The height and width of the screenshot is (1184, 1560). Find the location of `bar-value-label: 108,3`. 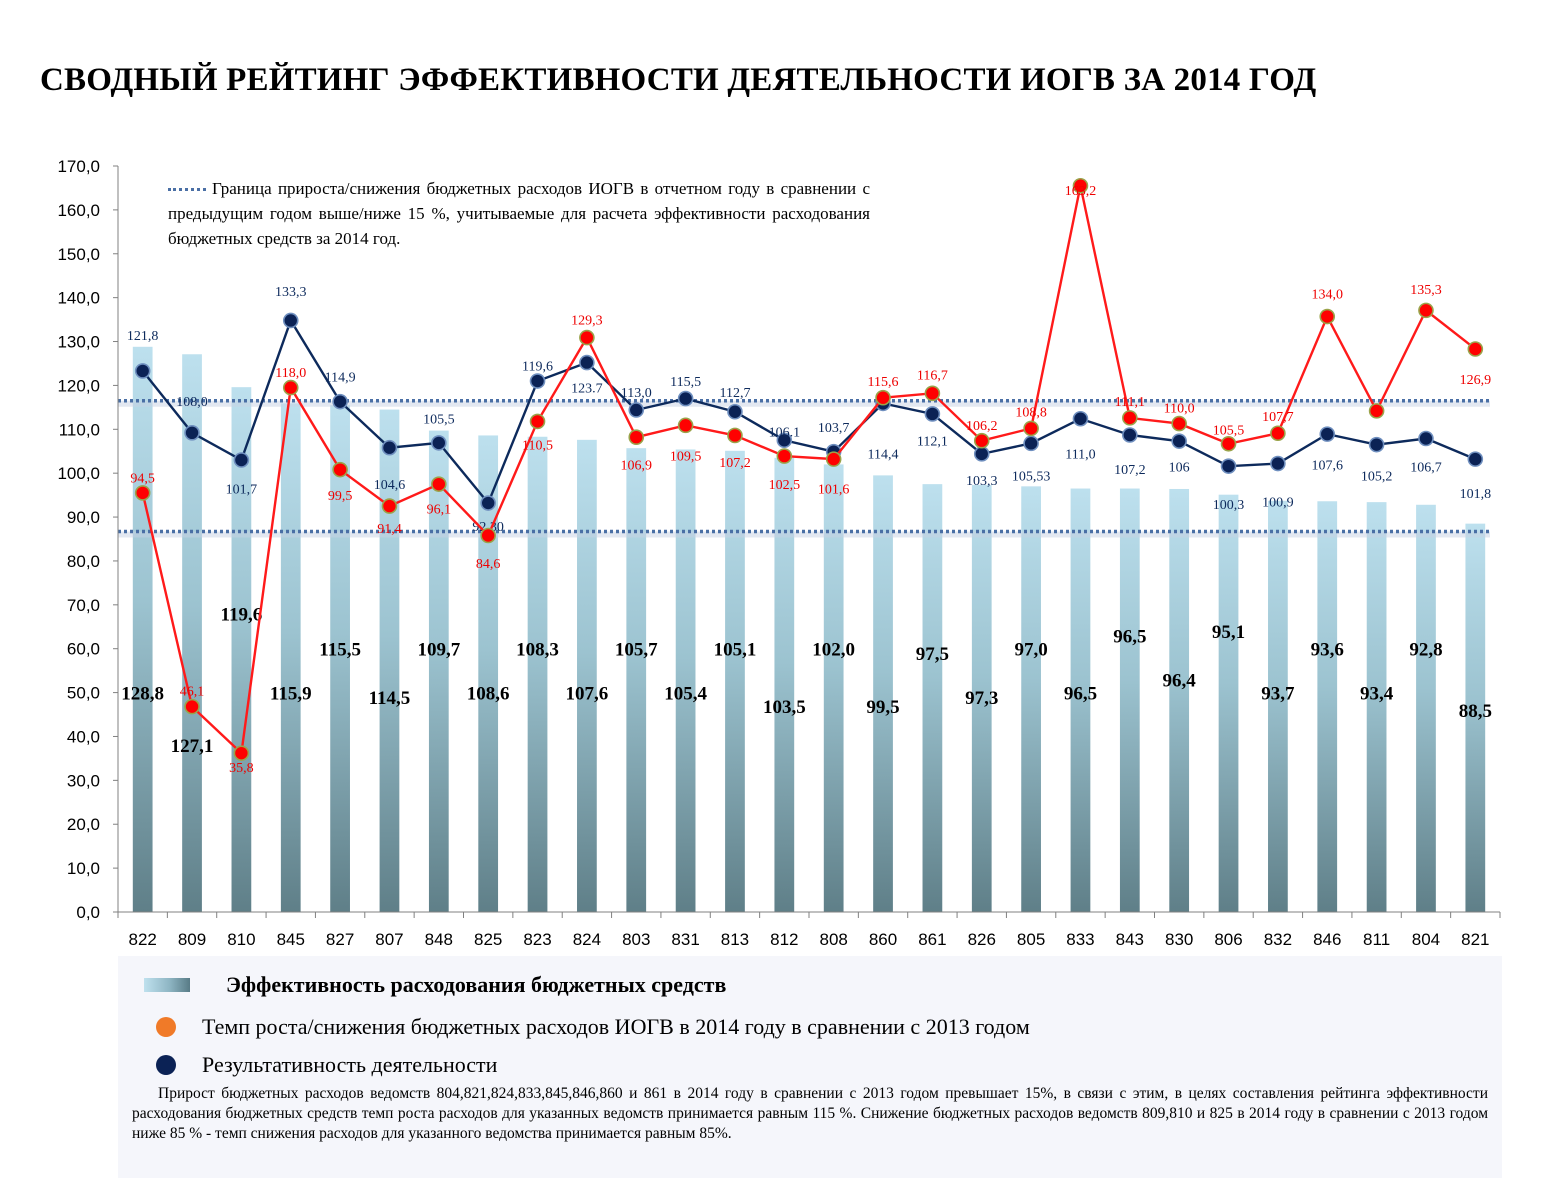

bar-value-label: 108,3 is located at coordinates (537, 650).